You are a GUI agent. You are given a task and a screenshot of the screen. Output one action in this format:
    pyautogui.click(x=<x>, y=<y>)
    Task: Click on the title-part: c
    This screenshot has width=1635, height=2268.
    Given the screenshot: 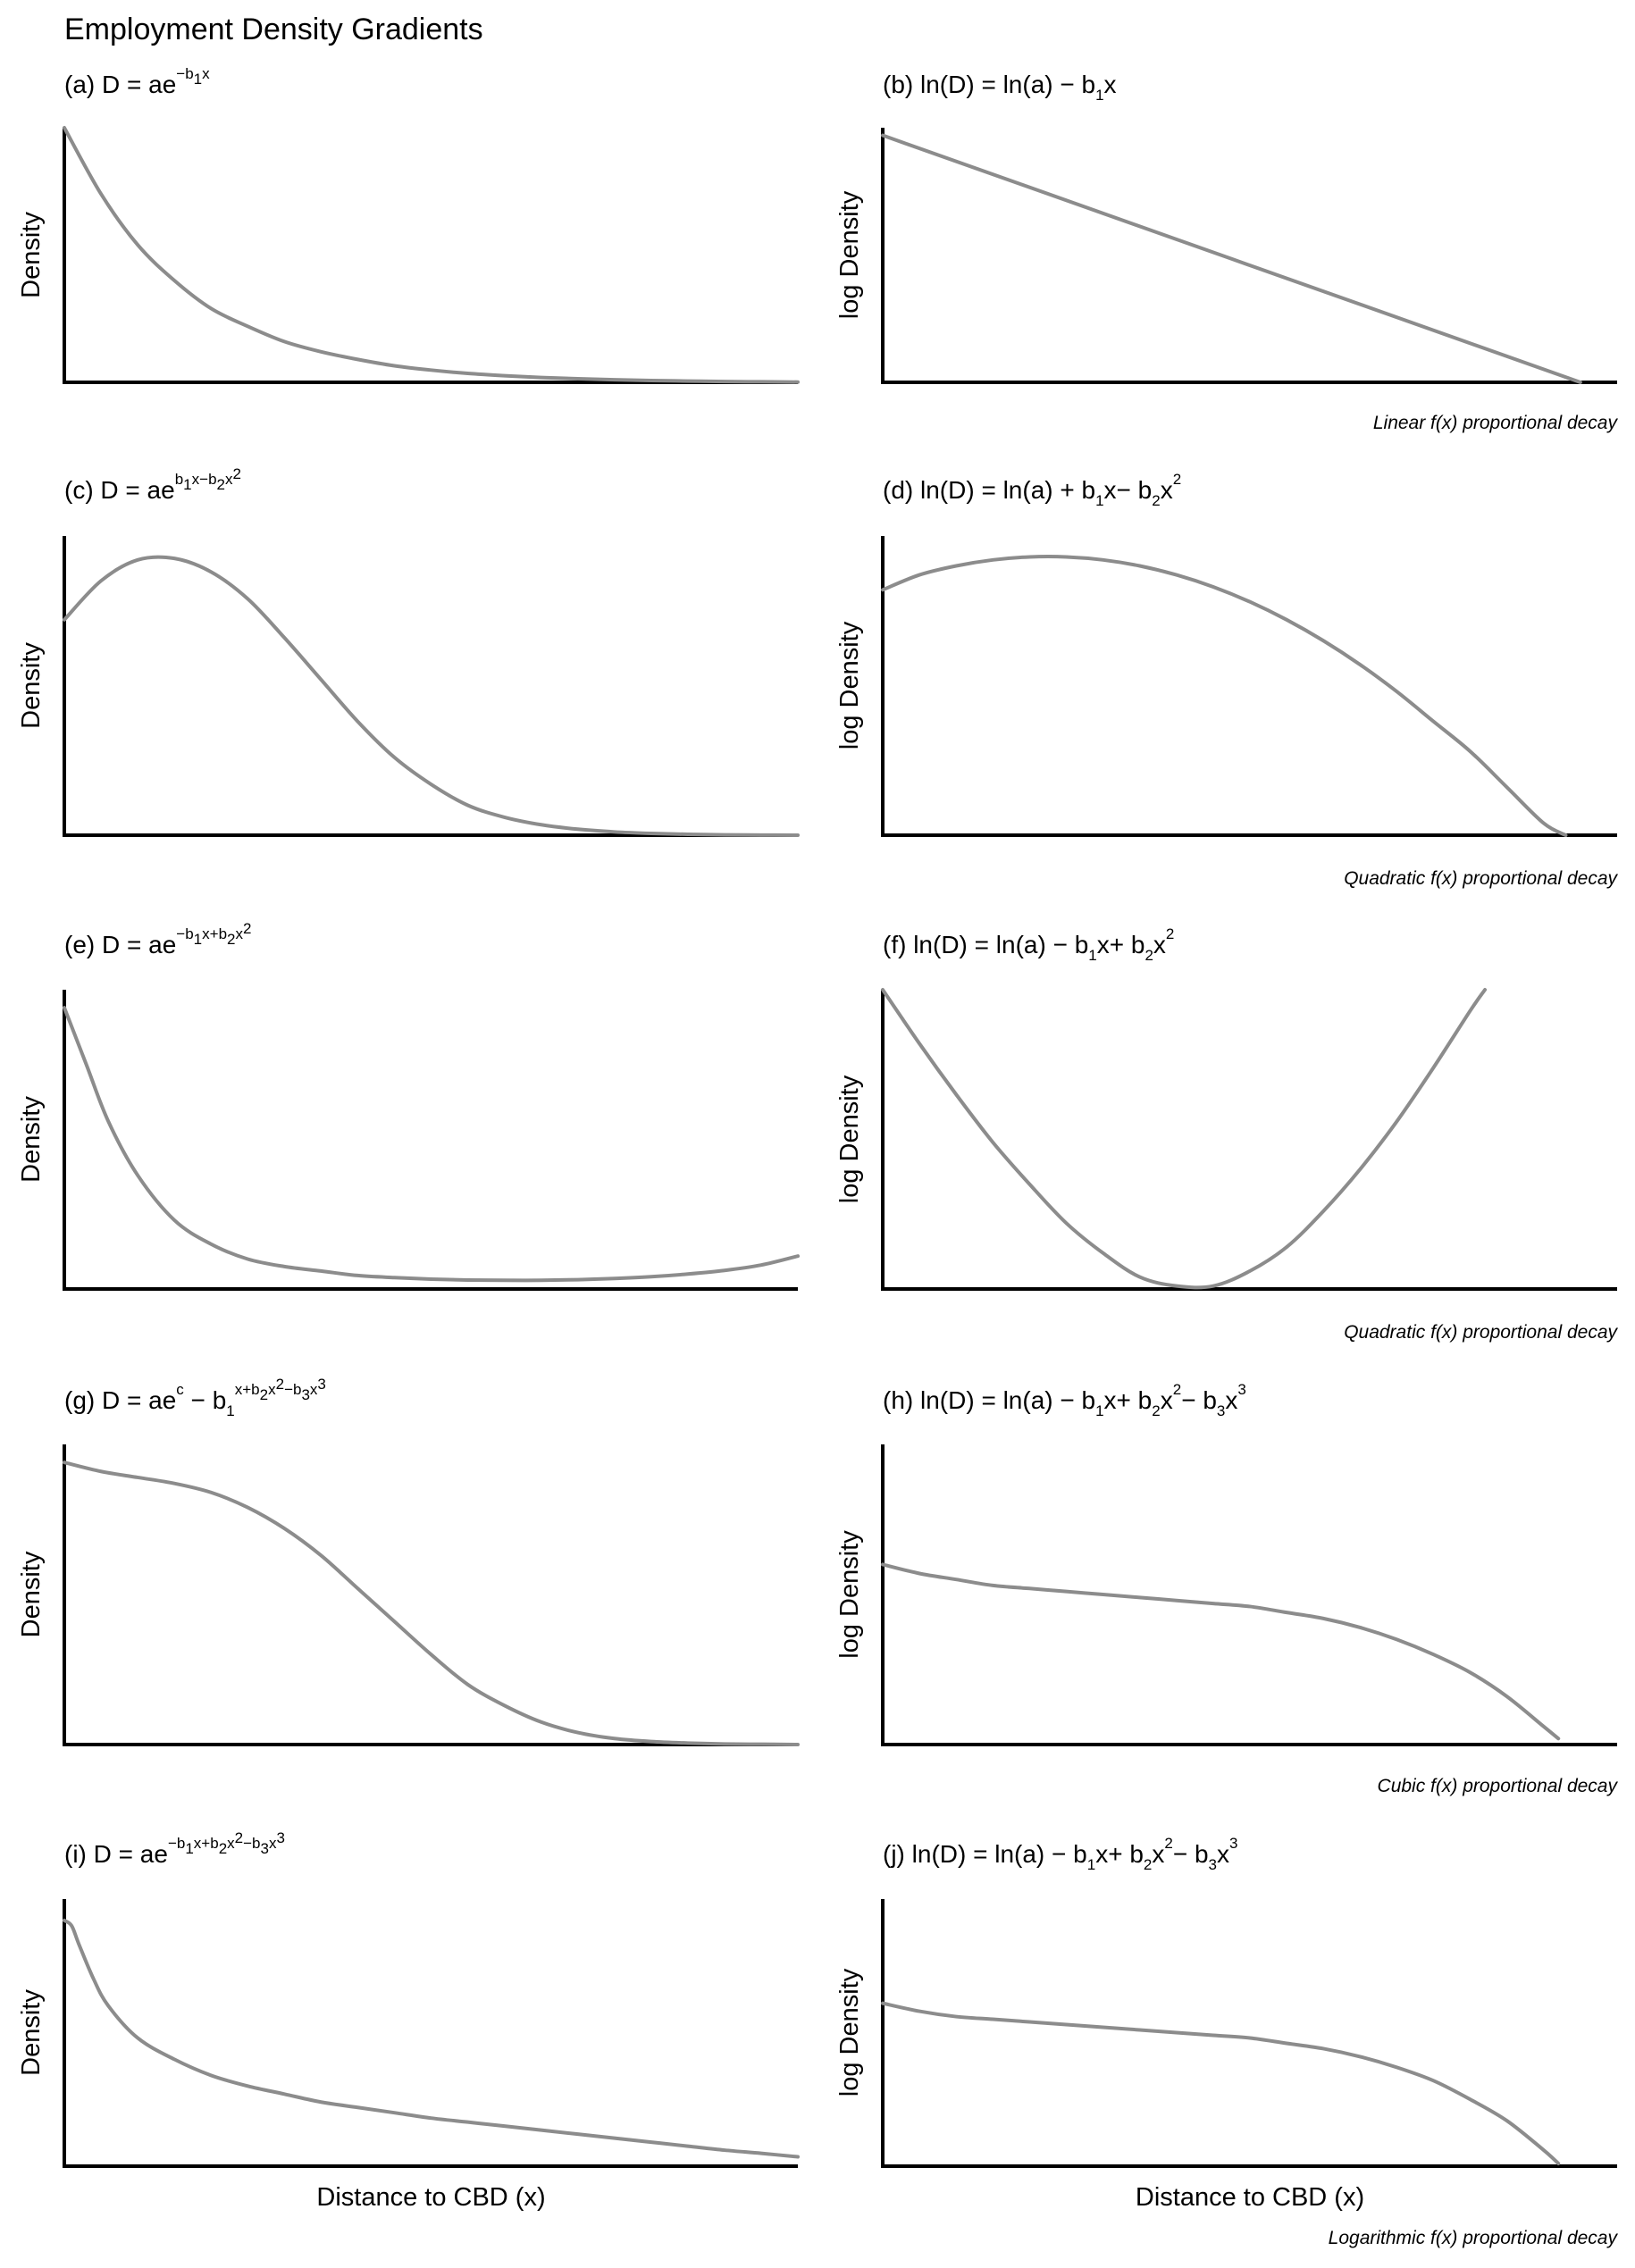 What is the action you would take?
    pyautogui.click(x=180, y=1389)
    